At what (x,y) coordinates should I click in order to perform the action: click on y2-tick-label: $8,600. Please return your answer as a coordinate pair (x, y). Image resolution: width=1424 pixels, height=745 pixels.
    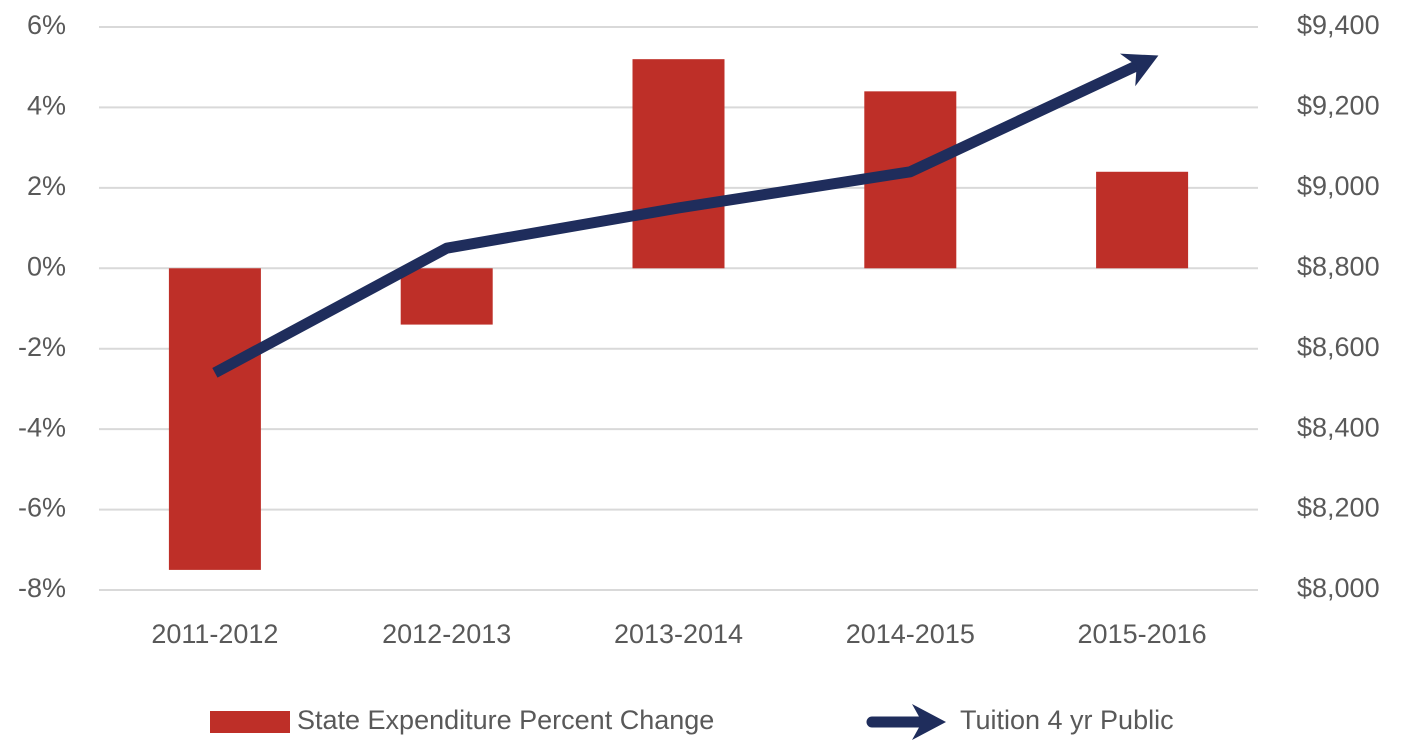
    Looking at the image, I should click on (1338, 347).